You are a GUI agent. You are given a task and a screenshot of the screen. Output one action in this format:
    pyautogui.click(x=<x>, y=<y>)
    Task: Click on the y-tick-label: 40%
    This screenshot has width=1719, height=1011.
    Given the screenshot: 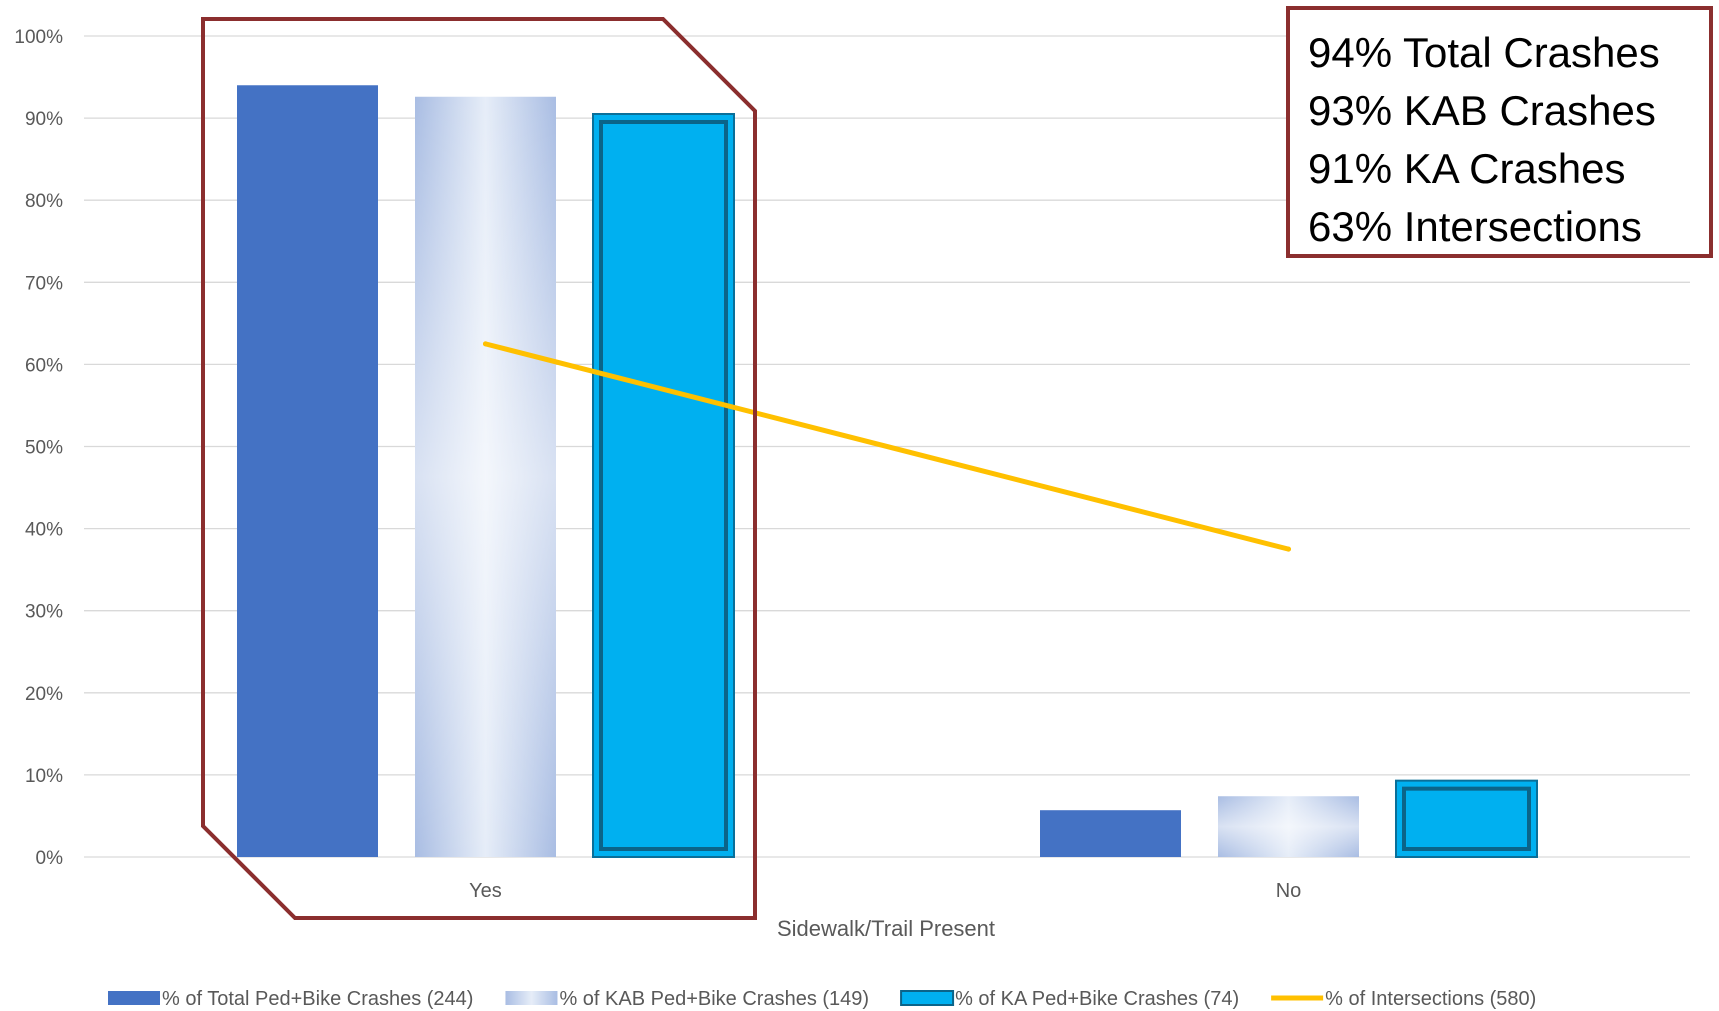 What is the action you would take?
    pyautogui.click(x=44, y=530)
    